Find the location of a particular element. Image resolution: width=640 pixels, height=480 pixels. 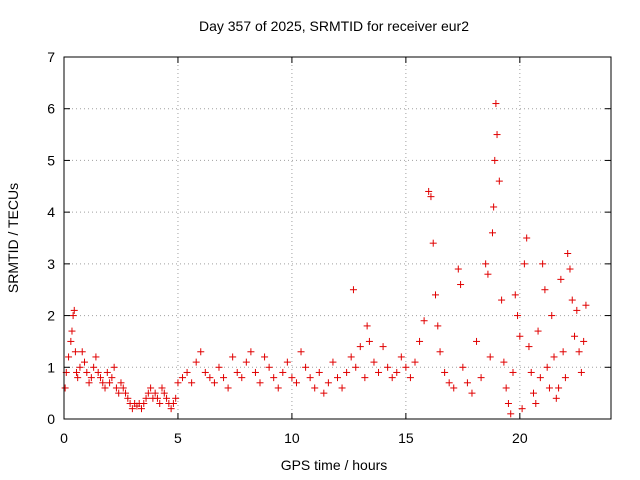

y-tick-label: 5 is located at coordinates (51, 160).